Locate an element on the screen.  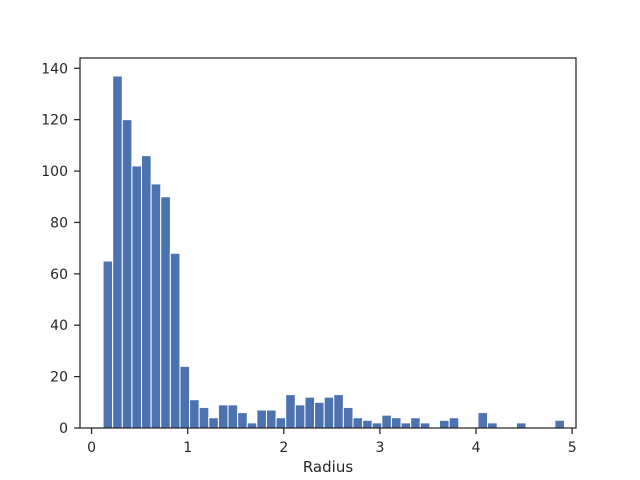
x-axis-label: Radius is located at coordinates (328, 467).